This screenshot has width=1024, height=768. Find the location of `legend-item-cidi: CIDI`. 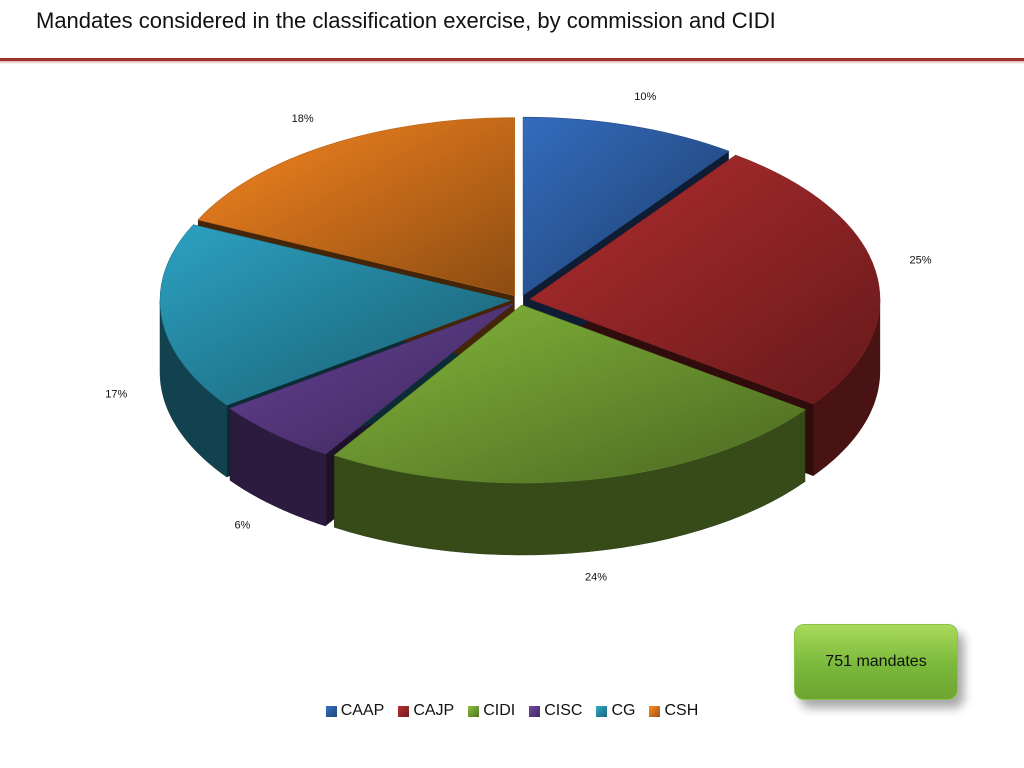

legend-item-cidi: CIDI is located at coordinates (491, 711).